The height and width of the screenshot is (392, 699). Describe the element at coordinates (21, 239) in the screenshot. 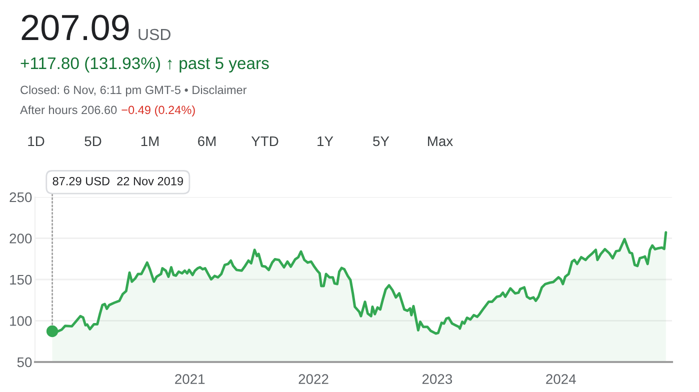

I see `y-tick-label: 200` at that location.